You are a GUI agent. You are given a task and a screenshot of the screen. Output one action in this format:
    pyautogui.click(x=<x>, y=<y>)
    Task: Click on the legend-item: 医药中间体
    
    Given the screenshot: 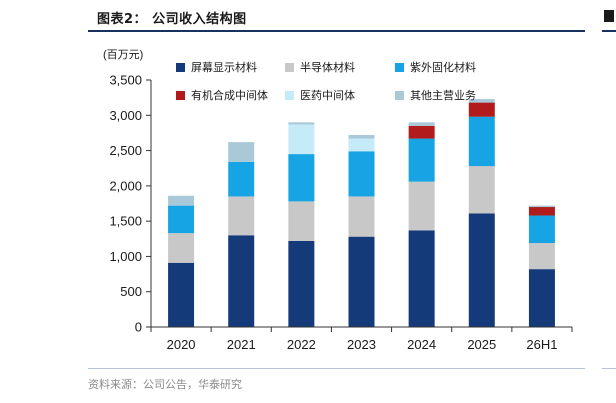 What is the action you would take?
    pyautogui.click(x=320, y=95)
    